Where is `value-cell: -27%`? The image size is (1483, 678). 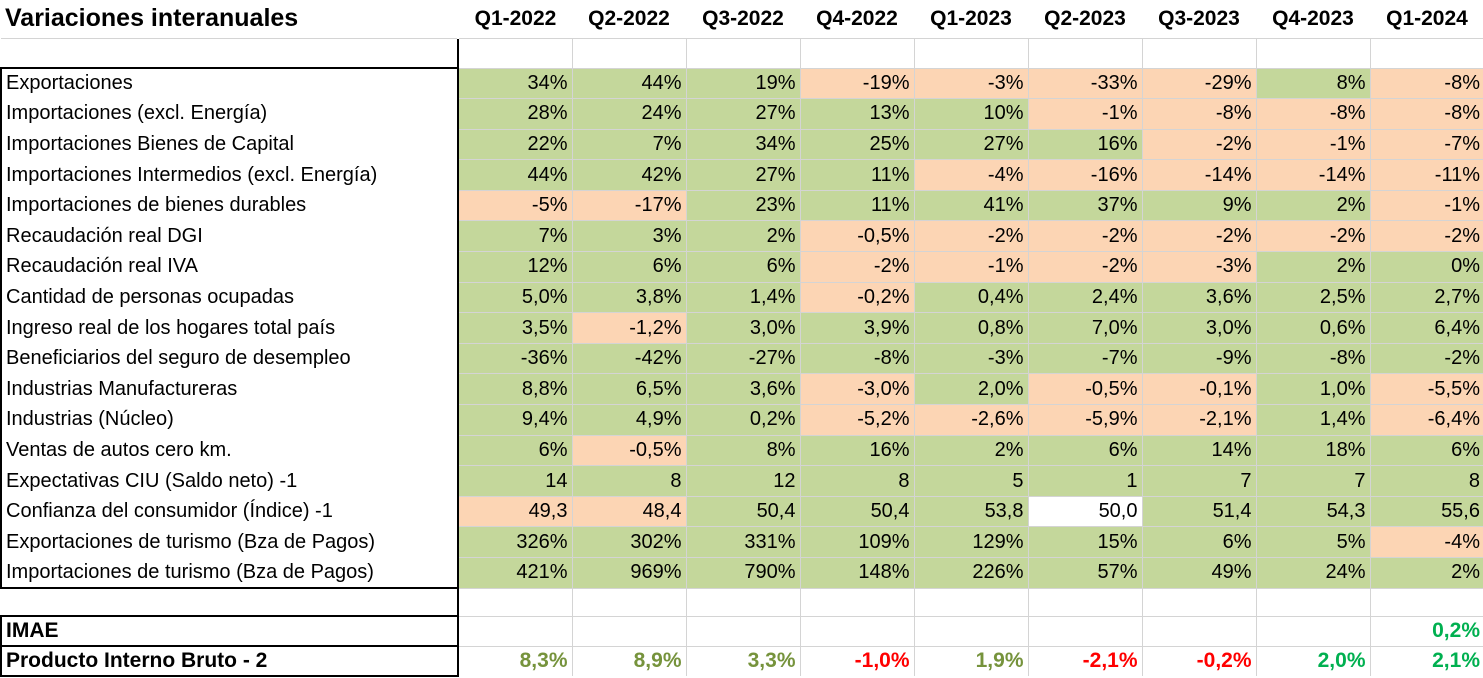 value-cell: -27% is located at coordinates (742, 358).